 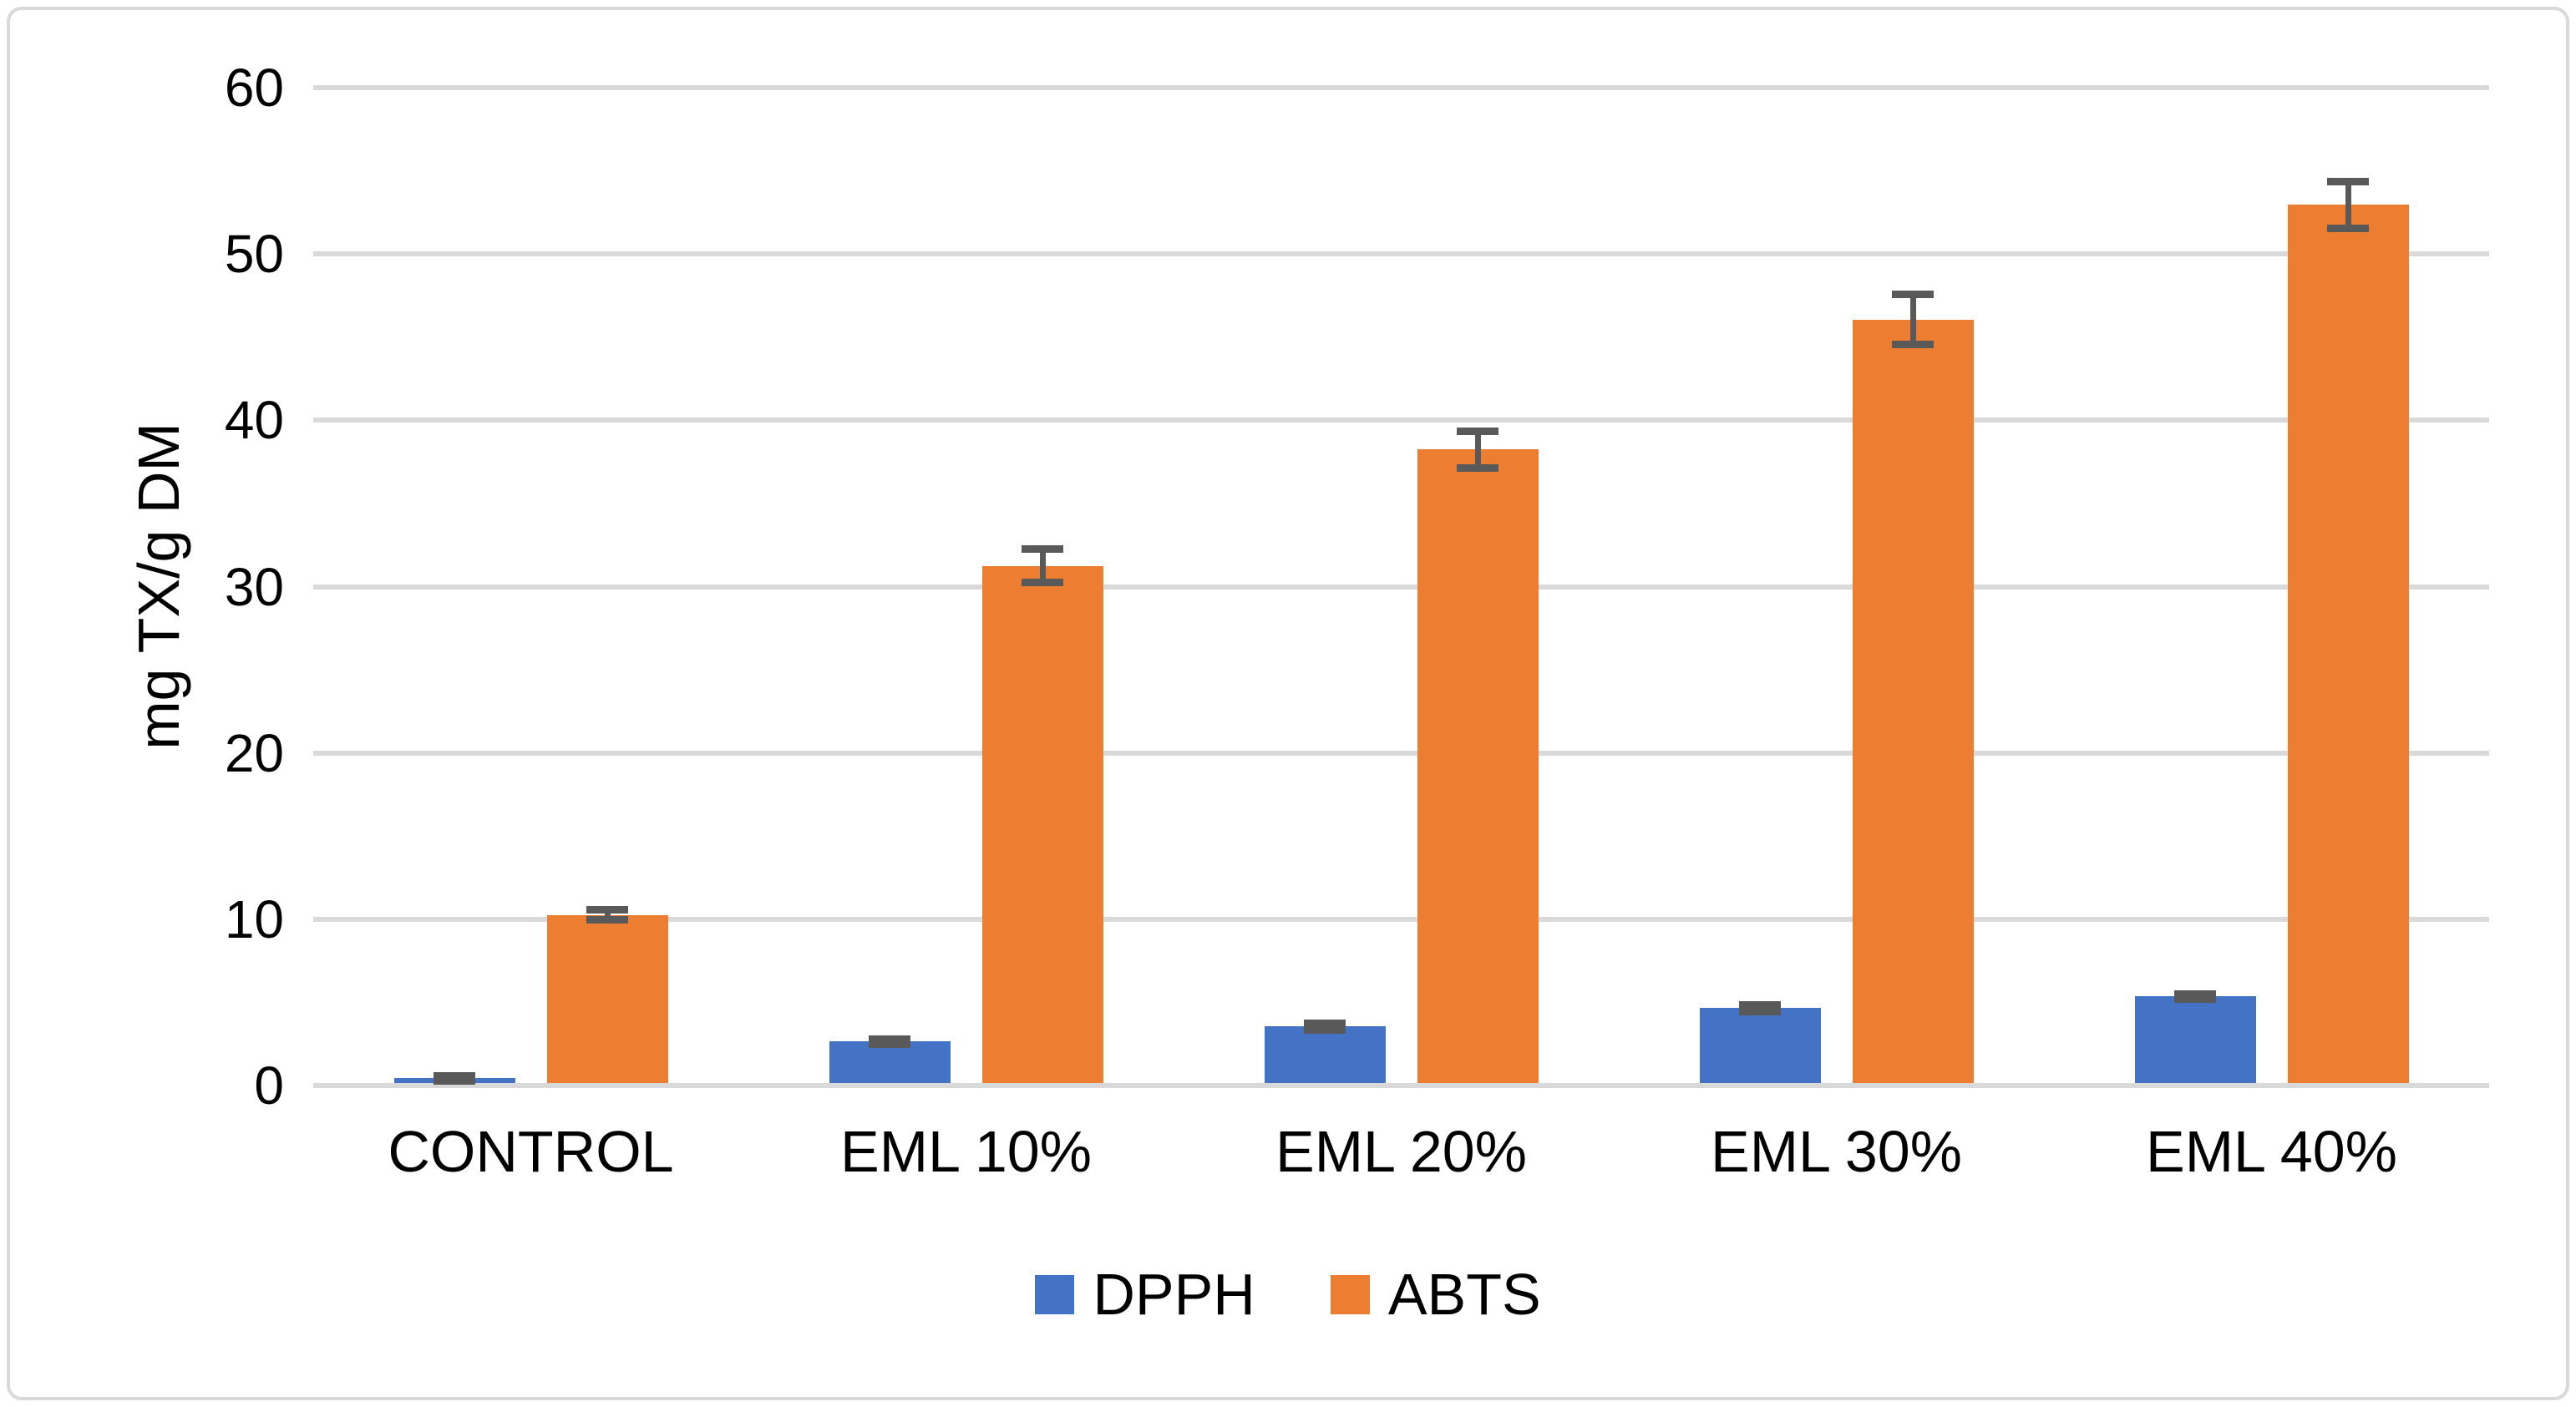 What do you see at coordinates (1401, 254) in the screenshot?
I see `gridline-y50` at bounding box center [1401, 254].